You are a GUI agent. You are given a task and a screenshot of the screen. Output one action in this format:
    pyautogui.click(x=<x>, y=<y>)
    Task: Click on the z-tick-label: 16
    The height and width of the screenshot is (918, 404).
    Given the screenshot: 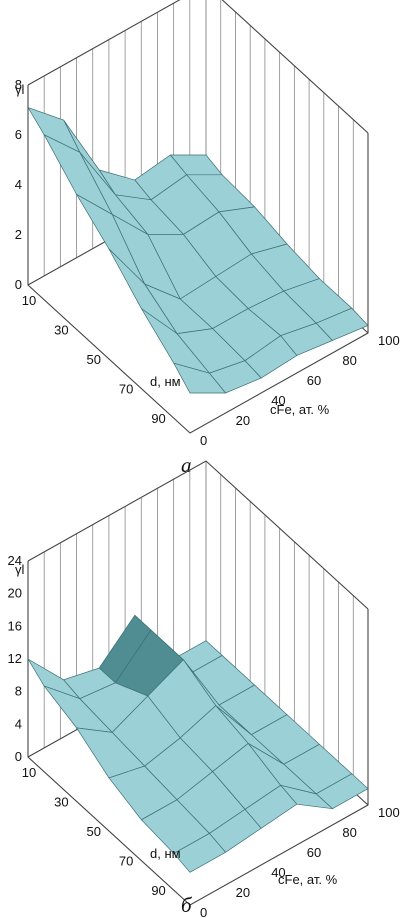 What is the action you would take?
    pyautogui.click(x=15, y=625)
    